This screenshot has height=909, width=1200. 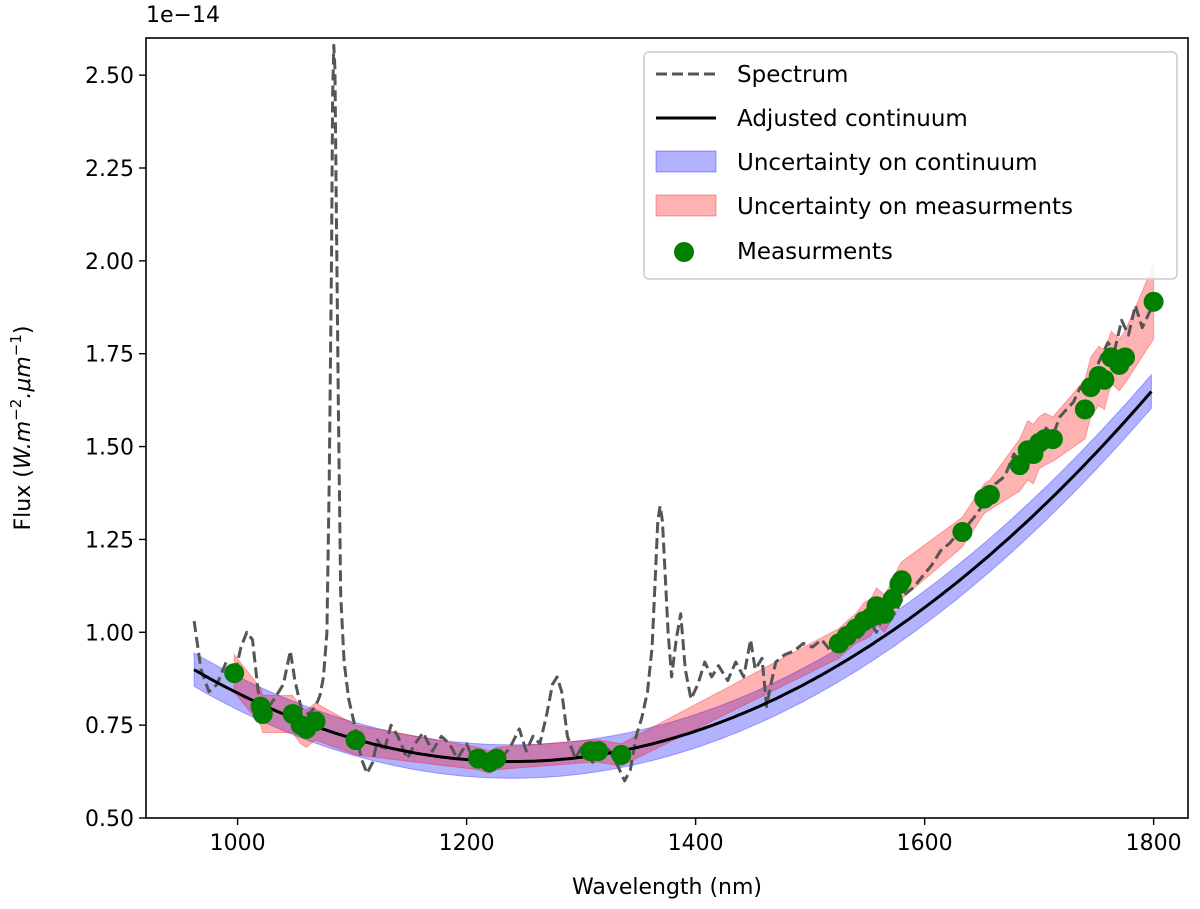 What do you see at coordinates (905, 207) in the screenshot?
I see `legend-measure-band-label: Uncertainty on measurments` at bounding box center [905, 207].